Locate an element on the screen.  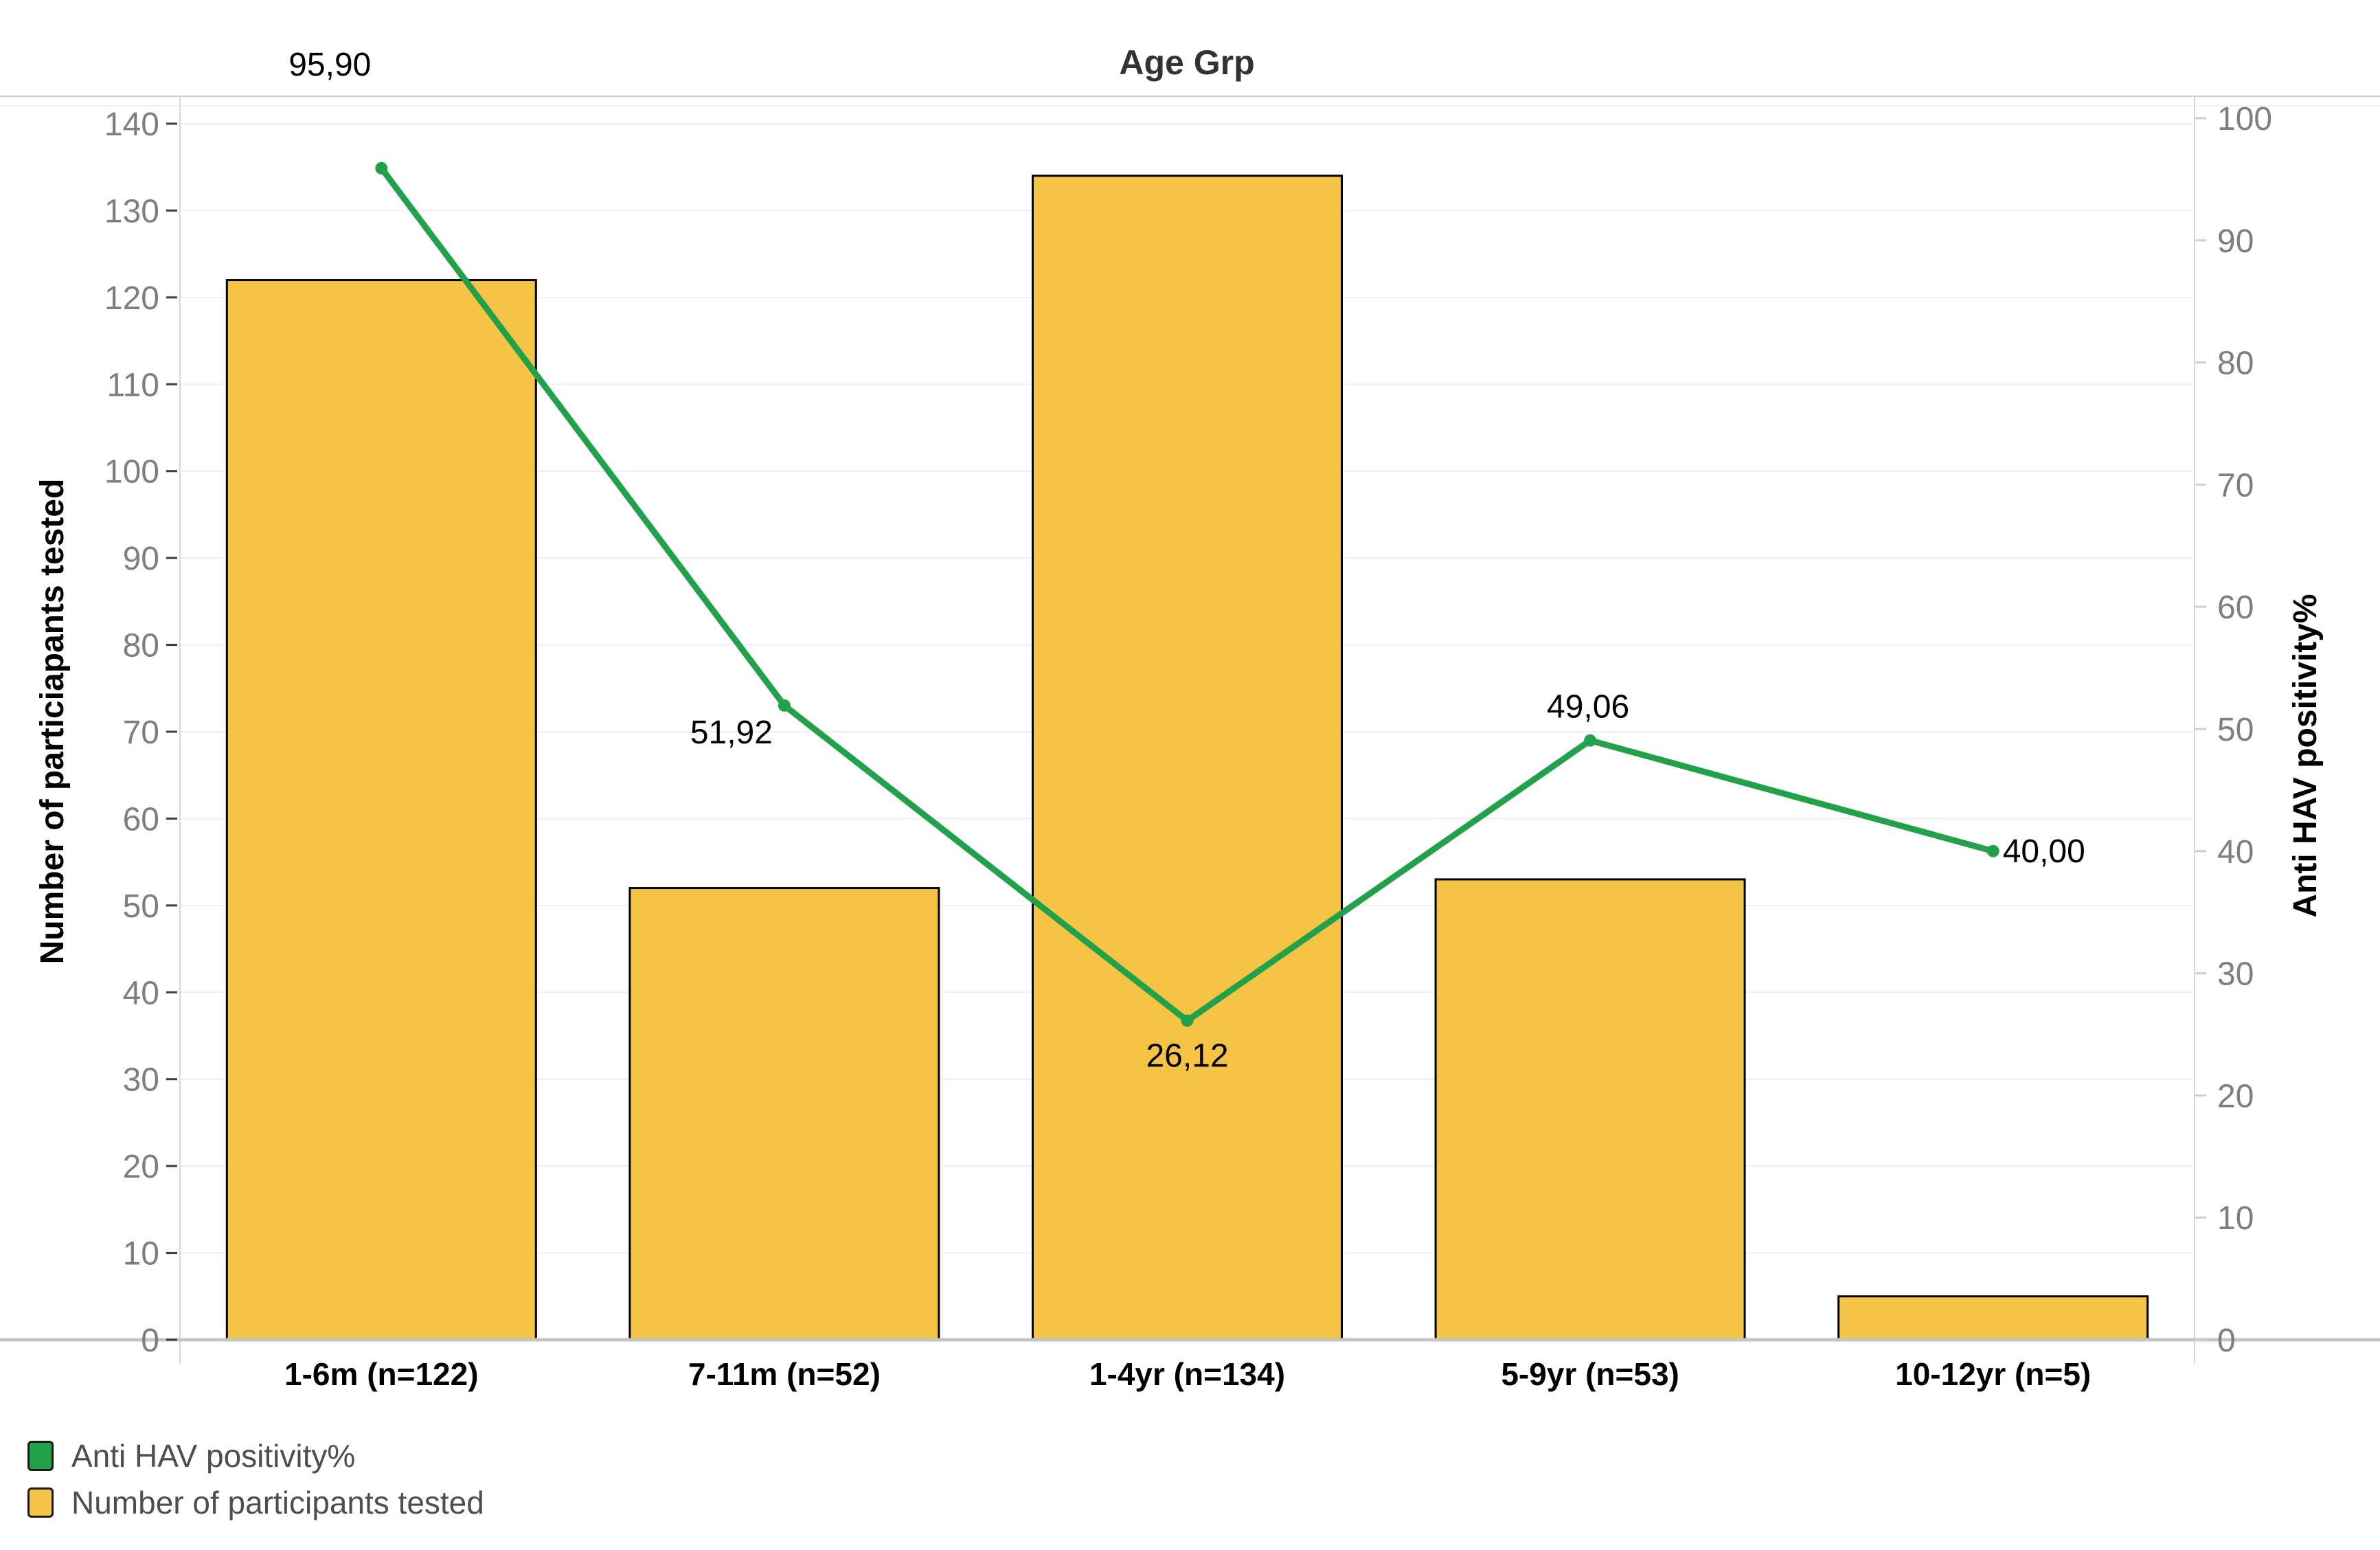
right-axis-tick-label: 40 is located at coordinates (2235, 852).